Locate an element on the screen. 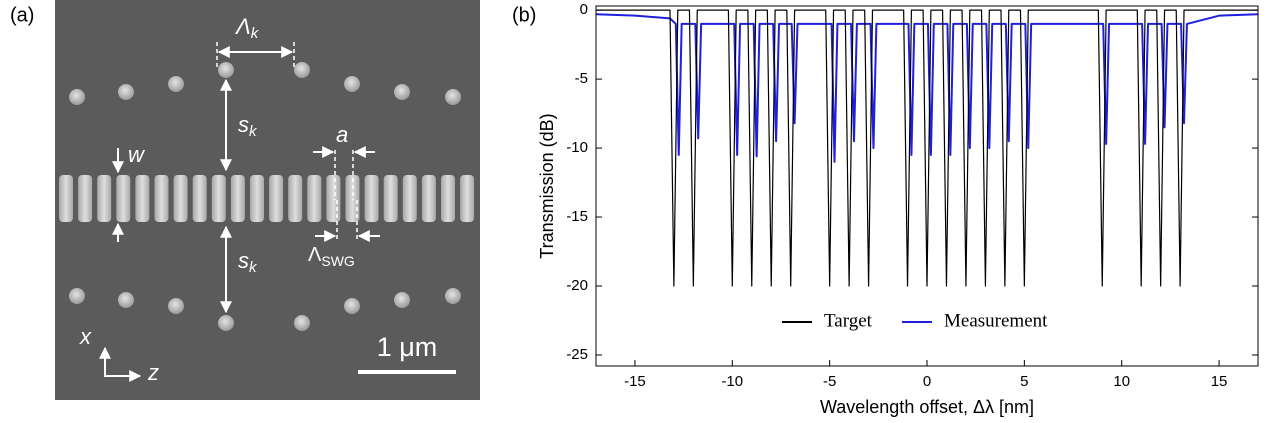 The width and height of the screenshot is (1266, 423). annotation: a is located at coordinates (342, 134).